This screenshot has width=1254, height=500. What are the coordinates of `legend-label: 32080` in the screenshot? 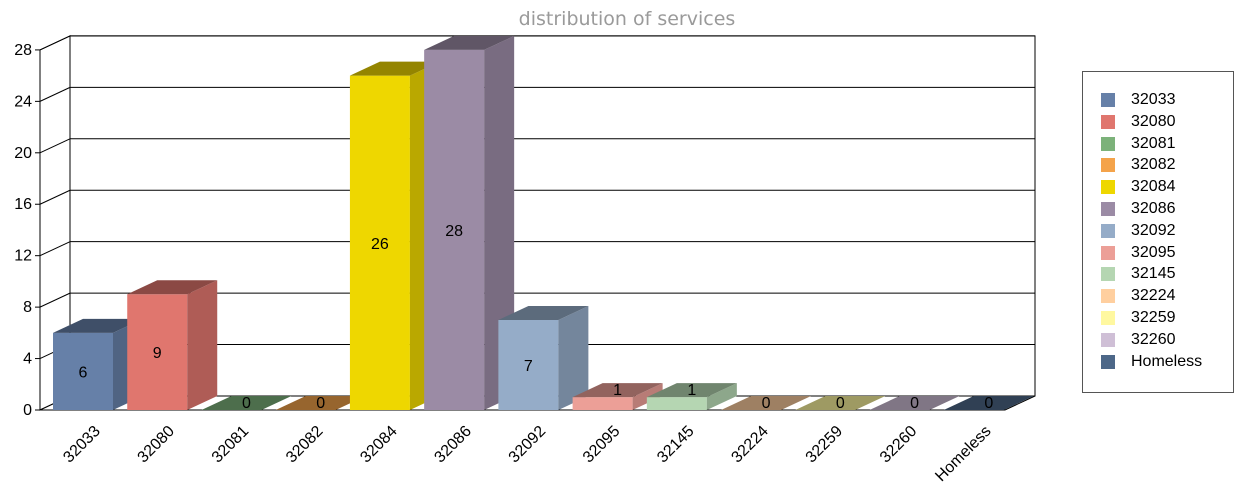 It's located at (1153, 121).